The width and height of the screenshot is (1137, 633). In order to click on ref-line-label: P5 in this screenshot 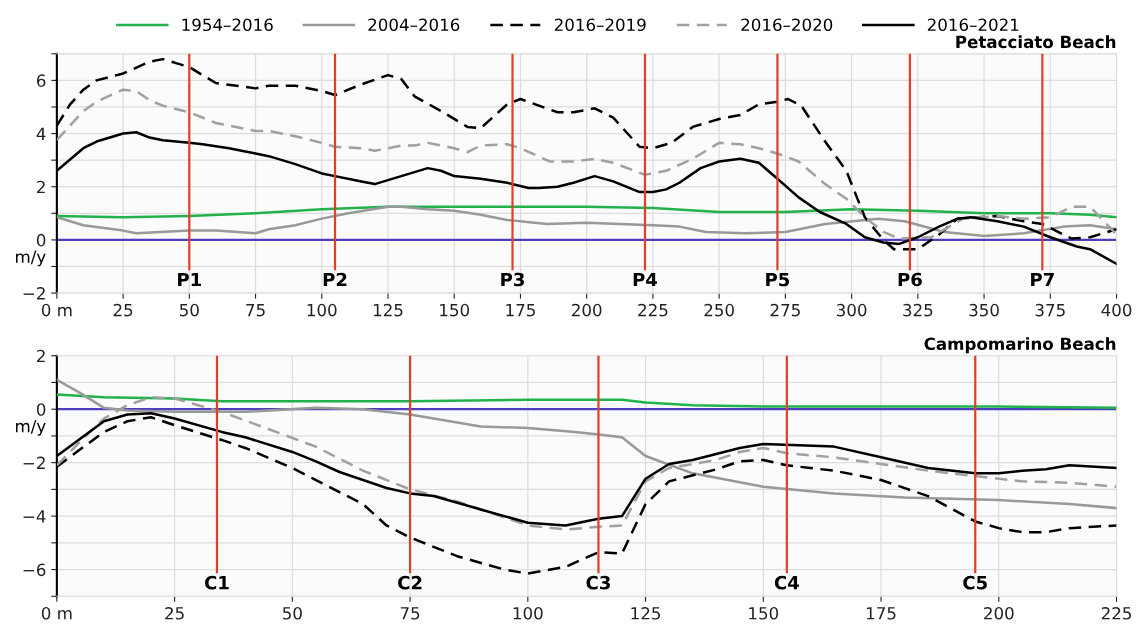, I will do `click(778, 279)`.